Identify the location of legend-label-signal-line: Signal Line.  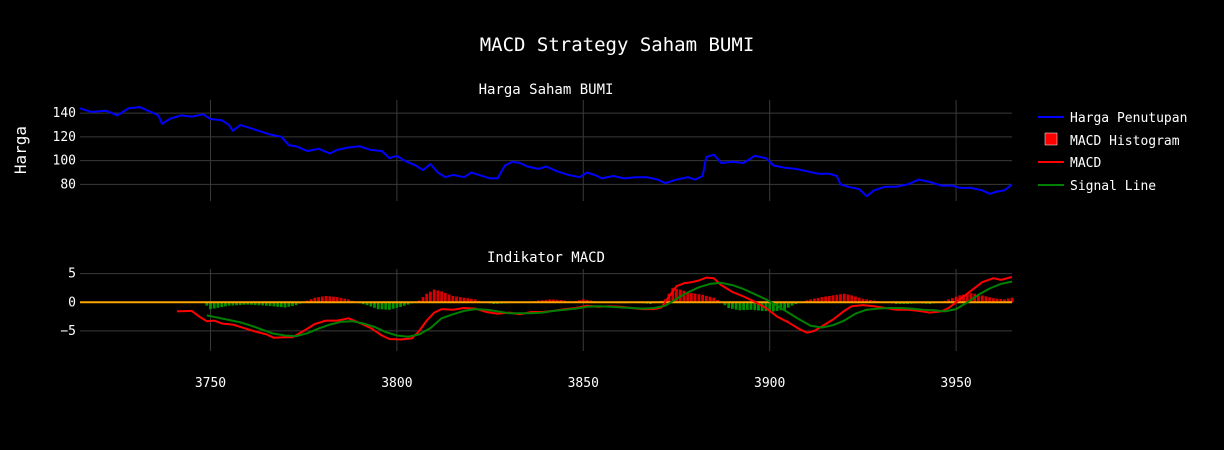
(1113, 186).